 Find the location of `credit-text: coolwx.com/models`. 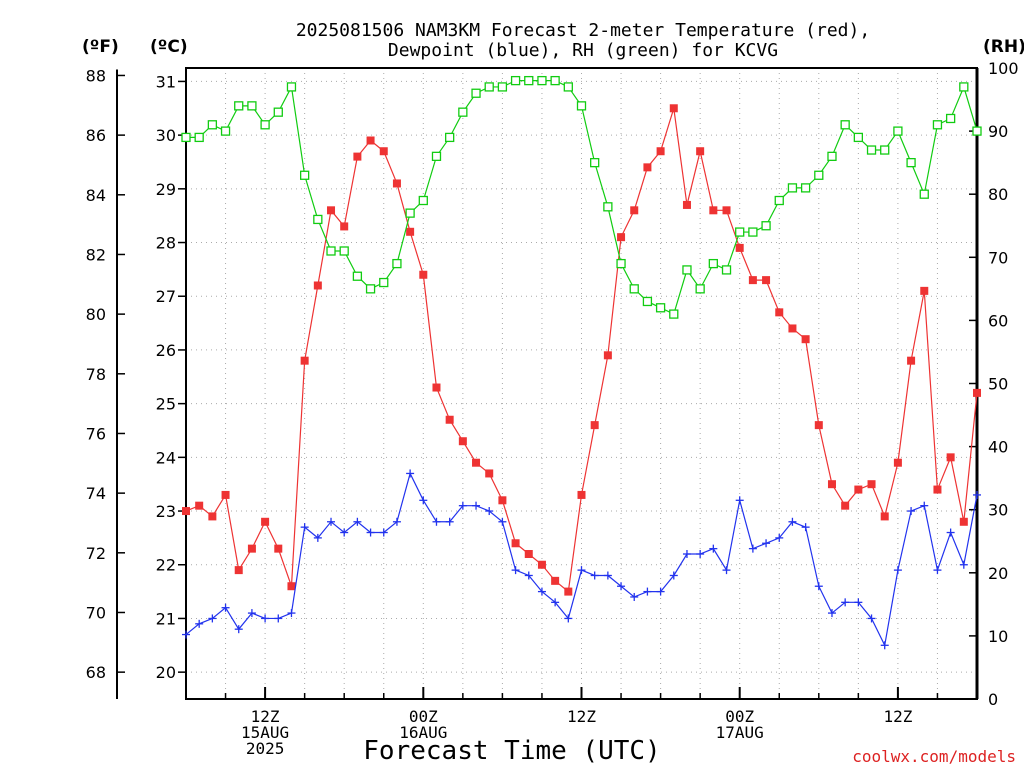

credit-text: coolwx.com/models is located at coordinates (934, 756).